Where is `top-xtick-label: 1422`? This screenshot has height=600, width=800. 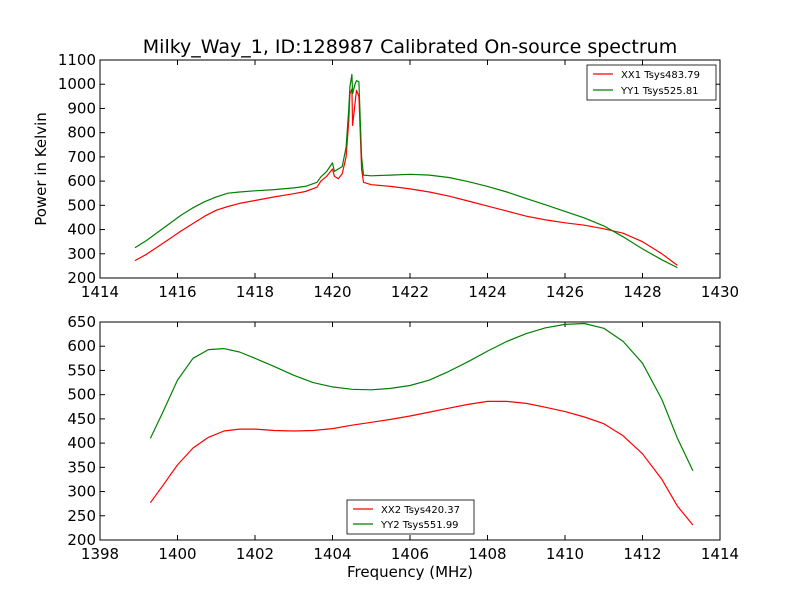 top-xtick-label: 1422 is located at coordinates (410, 292).